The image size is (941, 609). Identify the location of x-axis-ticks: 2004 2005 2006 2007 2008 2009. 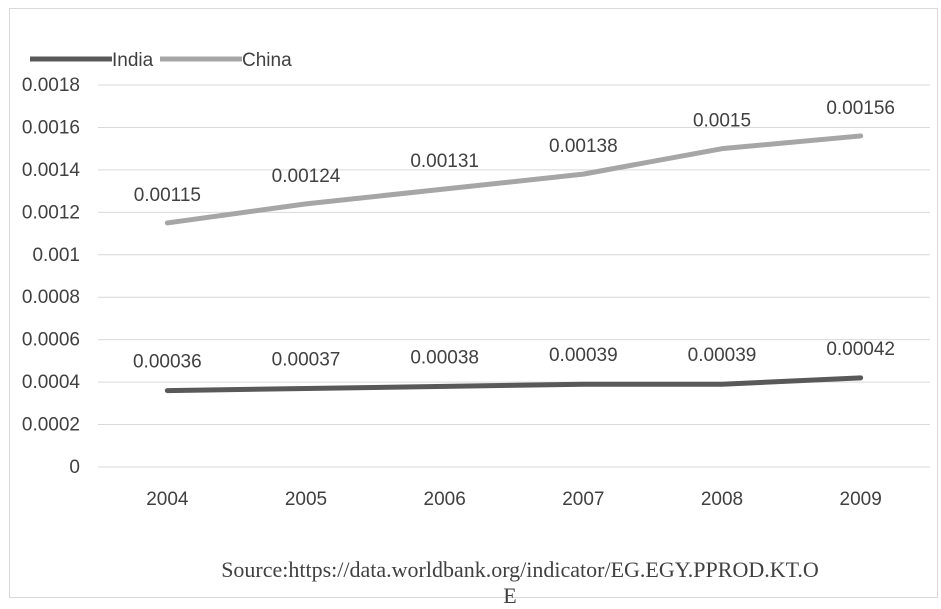
(514, 499).